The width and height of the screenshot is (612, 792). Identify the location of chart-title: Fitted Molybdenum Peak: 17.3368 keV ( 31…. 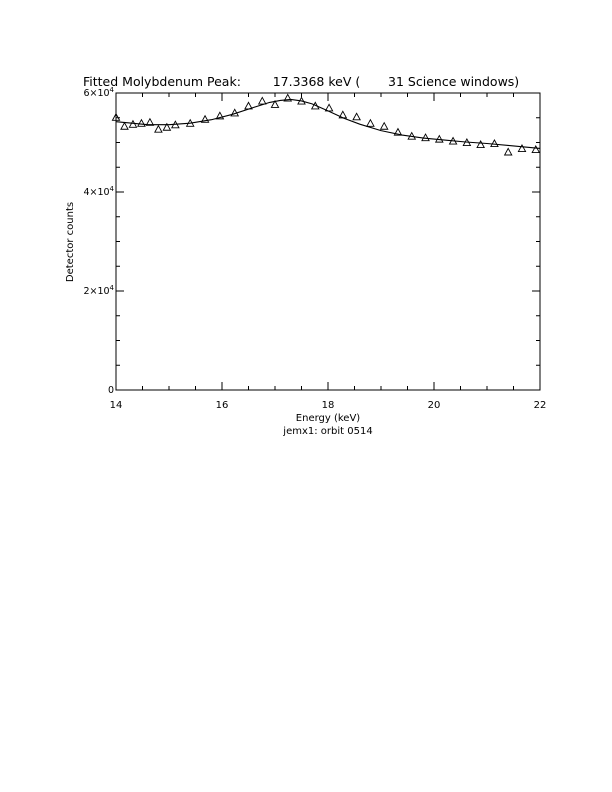
(301, 81).